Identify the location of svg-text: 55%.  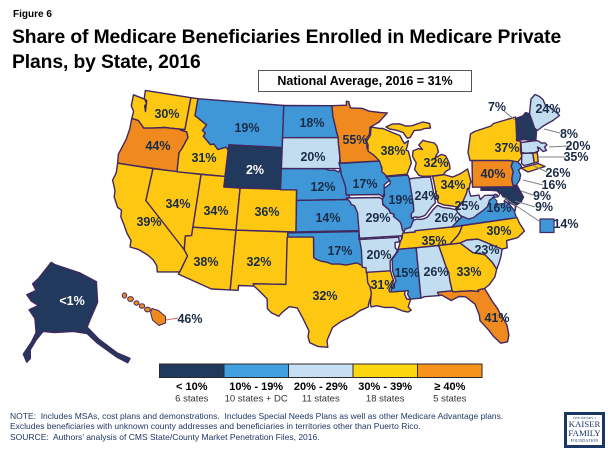
(354, 140).